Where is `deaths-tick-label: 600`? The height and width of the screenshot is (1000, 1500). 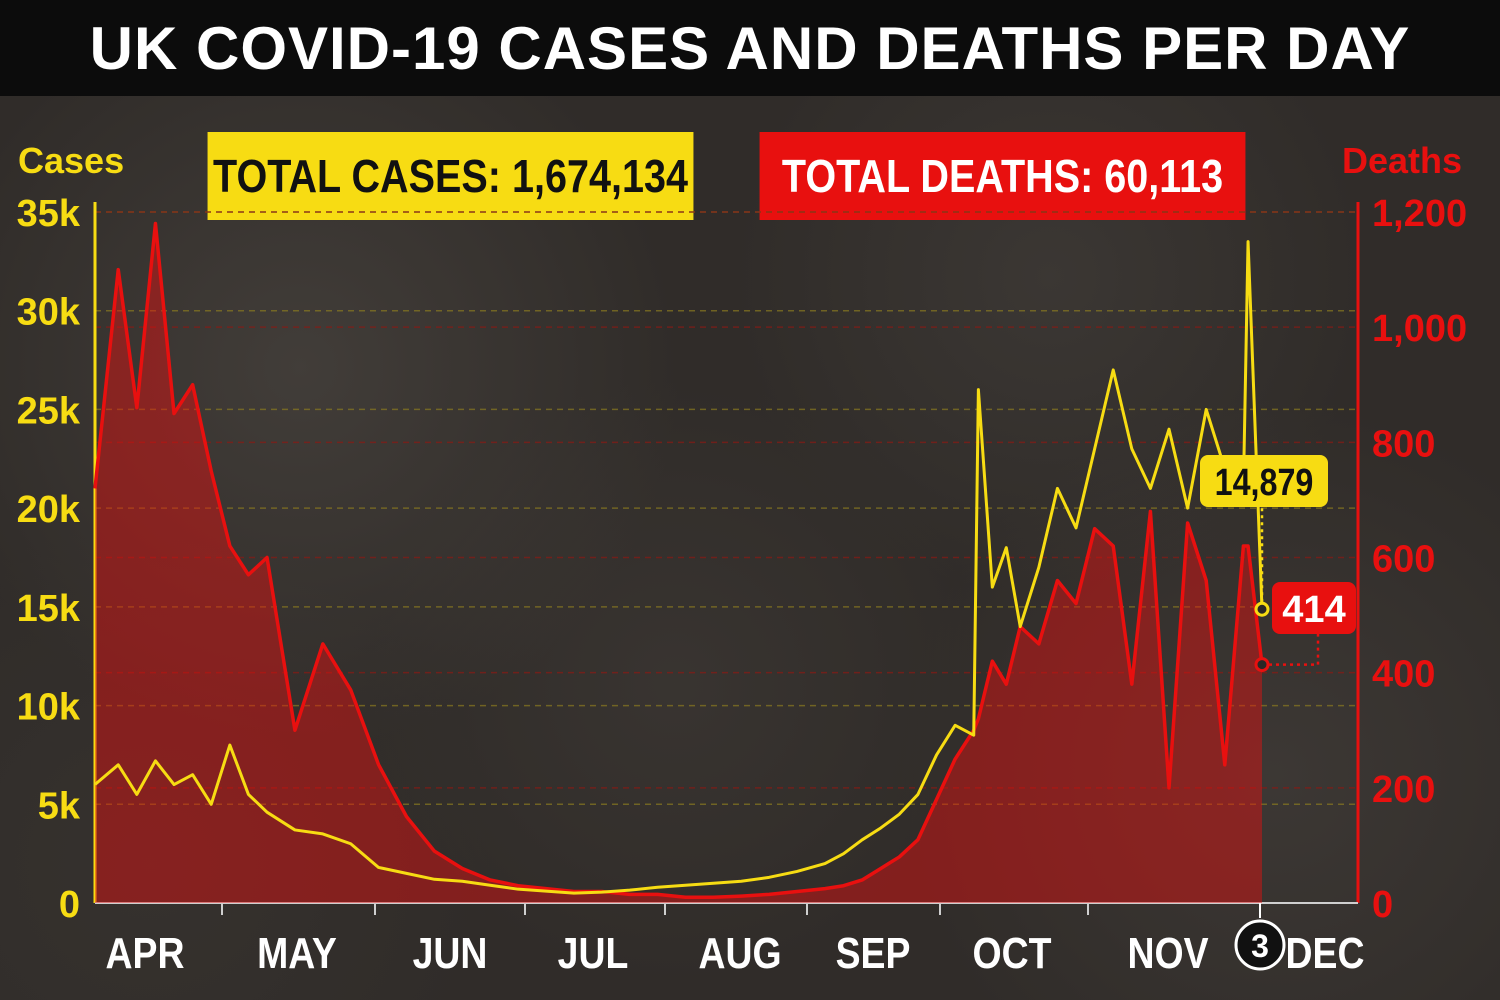
deaths-tick-label: 600 is located at coordinates (1403, 560).